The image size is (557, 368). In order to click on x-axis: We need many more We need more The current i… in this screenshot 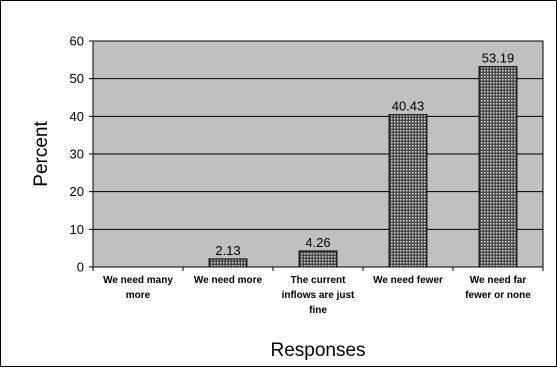, I will do `click(318, 291)`.